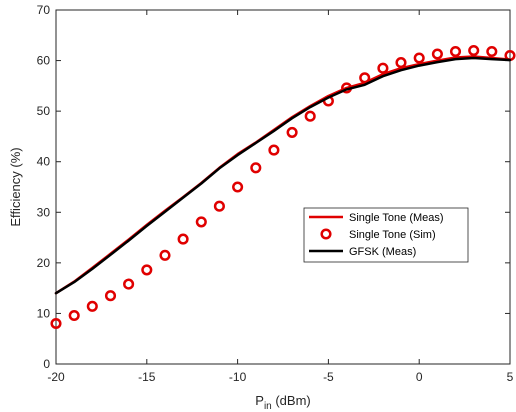 This screenshot has width=516, height=412. Describe the element at coordinates (44, 162) in the screenshot. I see `y-tick-label: 40` at that location.